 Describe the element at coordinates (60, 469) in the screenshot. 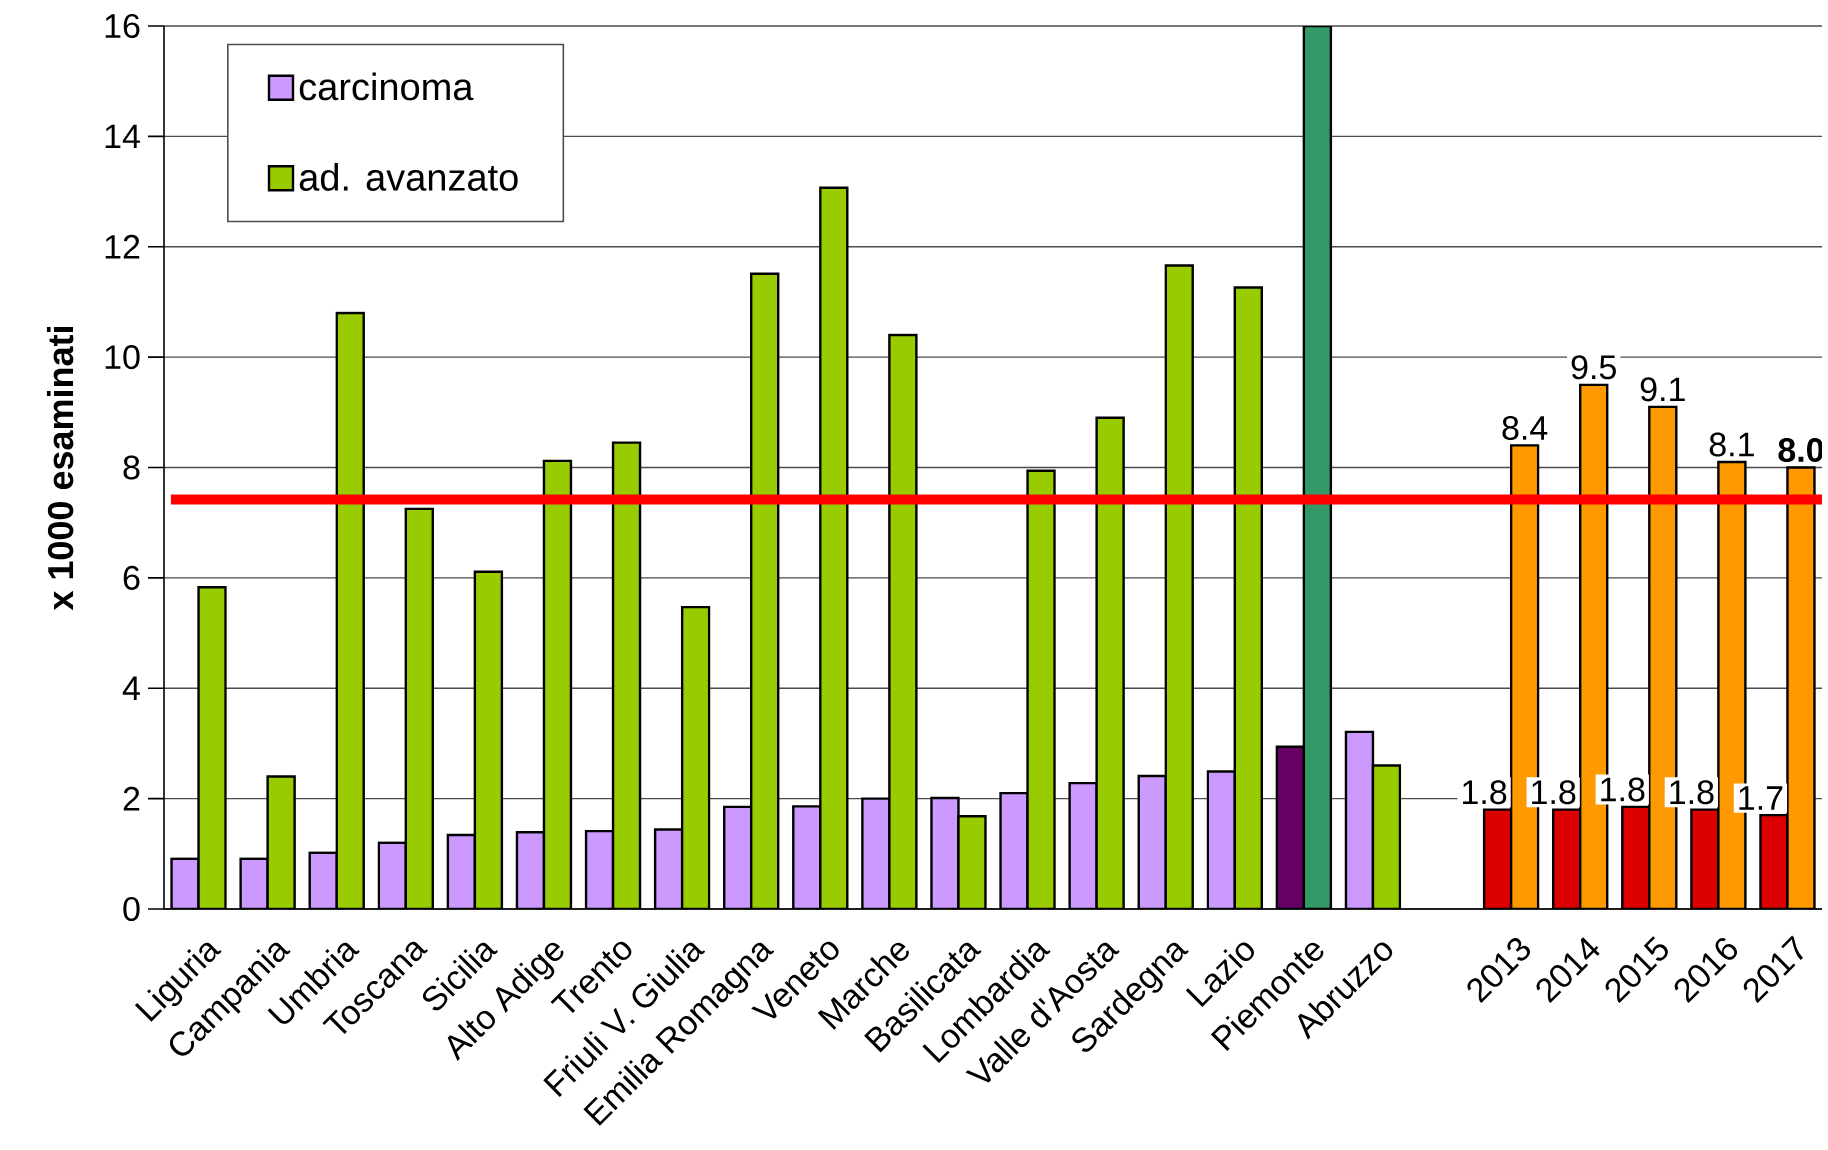

I see `y-axis-title: x 1000 esaminati` at that location.